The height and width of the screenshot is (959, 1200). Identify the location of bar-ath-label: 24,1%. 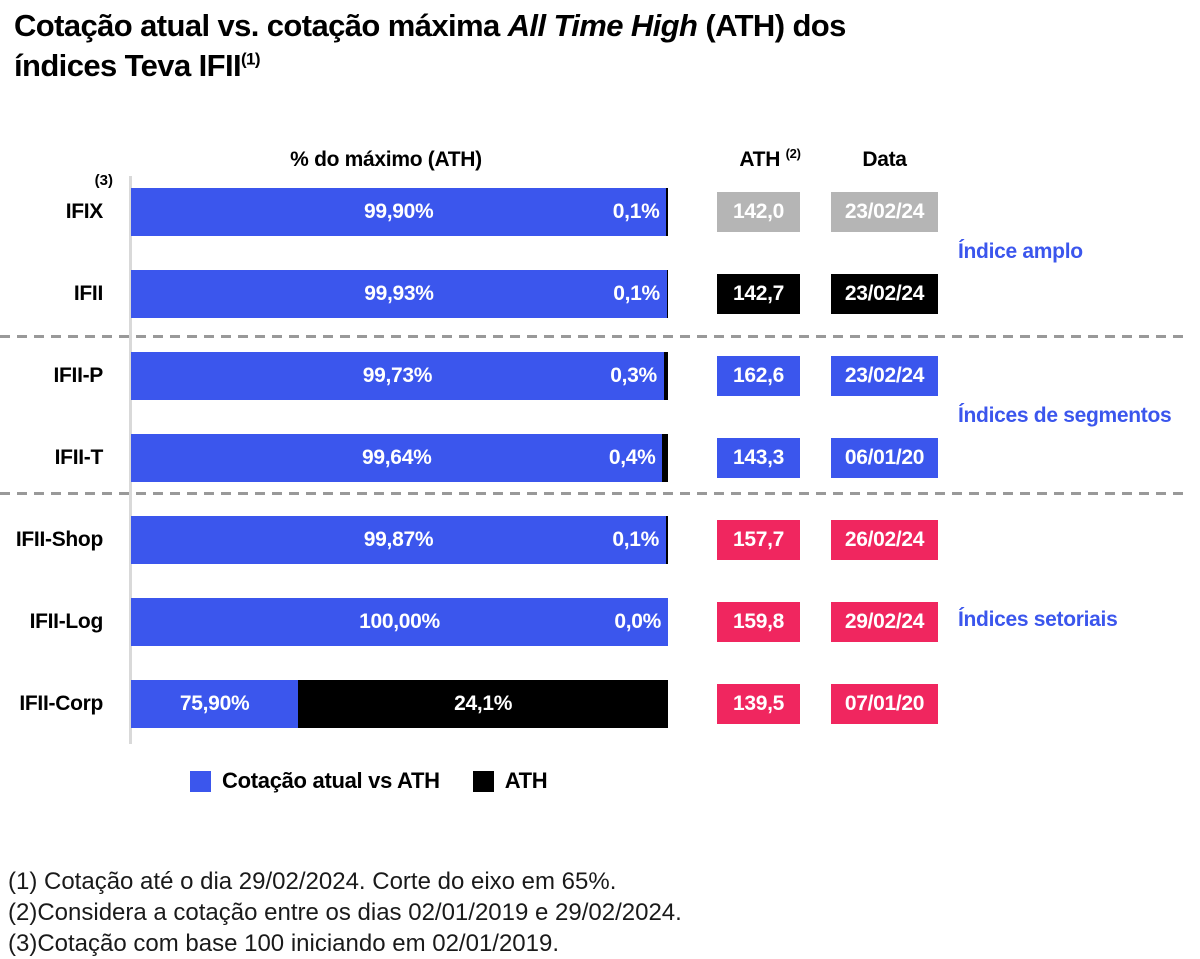
(483, 703).